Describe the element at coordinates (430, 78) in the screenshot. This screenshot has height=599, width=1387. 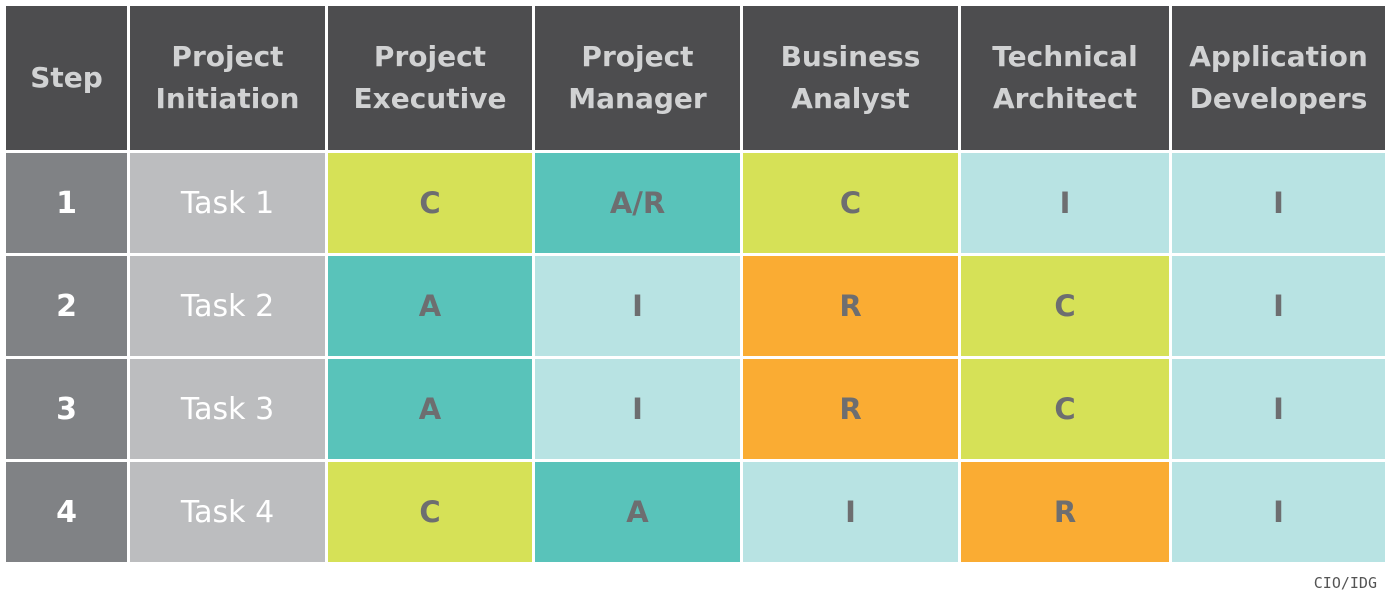
I see `column-header-project-executive: Project Executive` at that location.